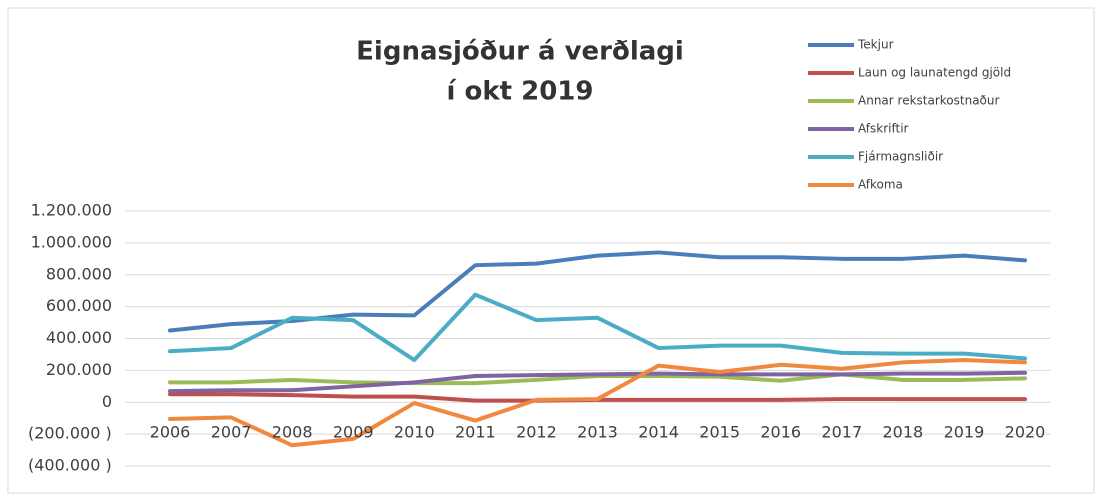 This screenshot has width=1104, height=503. I want to click on x-tick-label: 2015, so click(719, 432).